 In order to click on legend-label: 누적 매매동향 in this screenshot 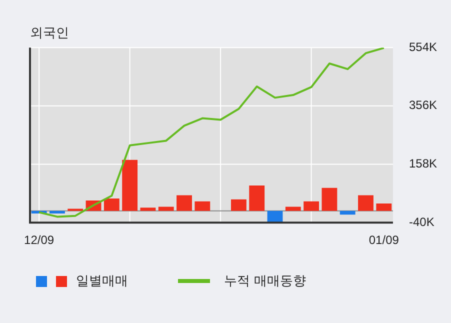, I will do `click(265, 281)`.